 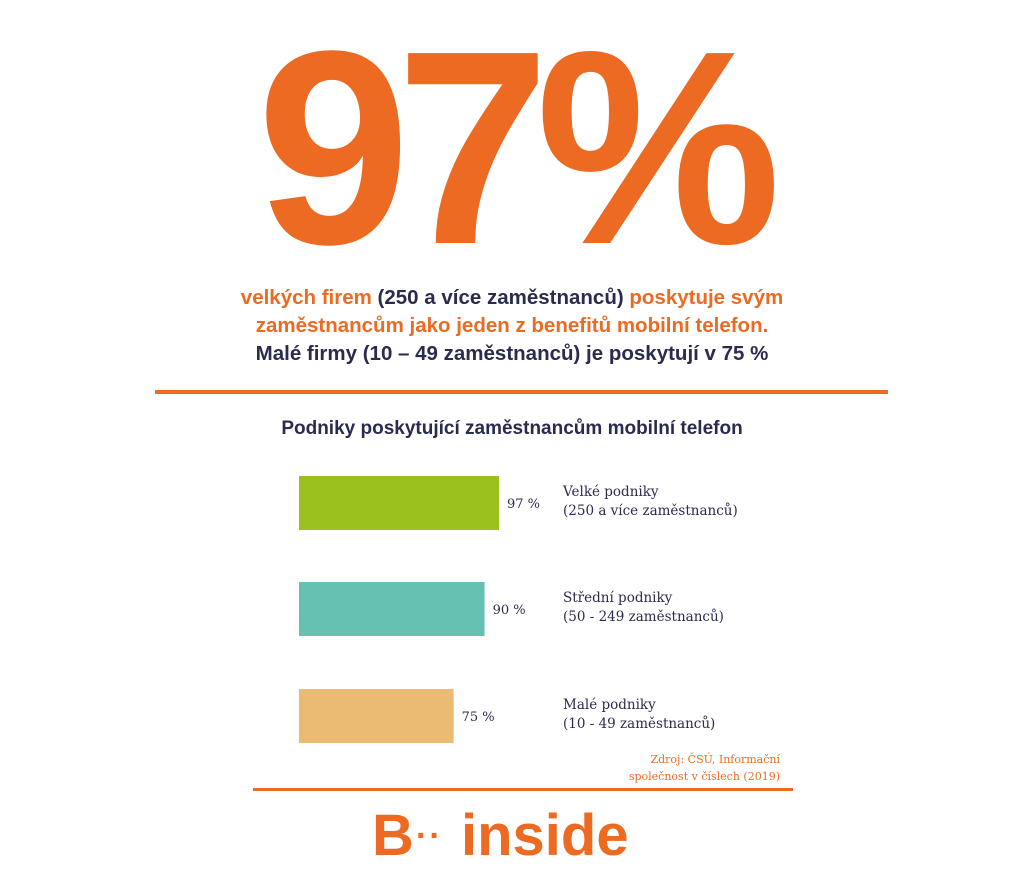 I want to click on bar-st-edn-podniky, so click(x=392, y=609).